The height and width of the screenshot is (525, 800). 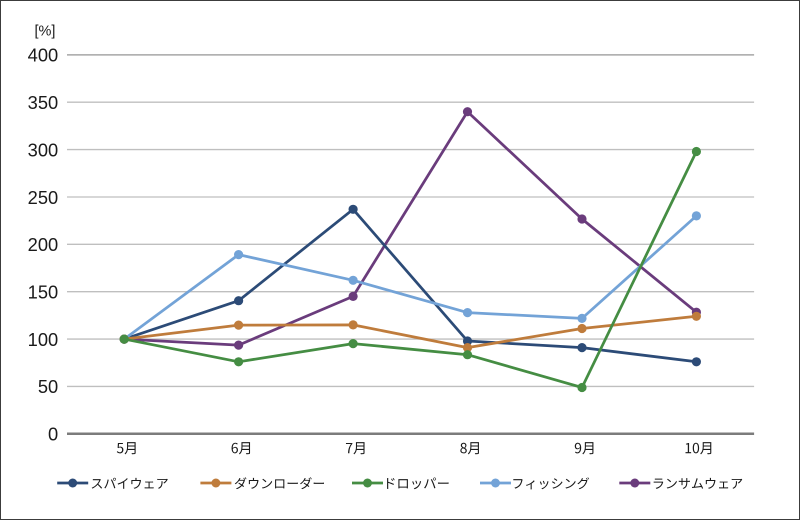 What do you see at coordinates (43, 197) in the screenshot?
I see `svg-text: 250` at bounding box center [43, 197].